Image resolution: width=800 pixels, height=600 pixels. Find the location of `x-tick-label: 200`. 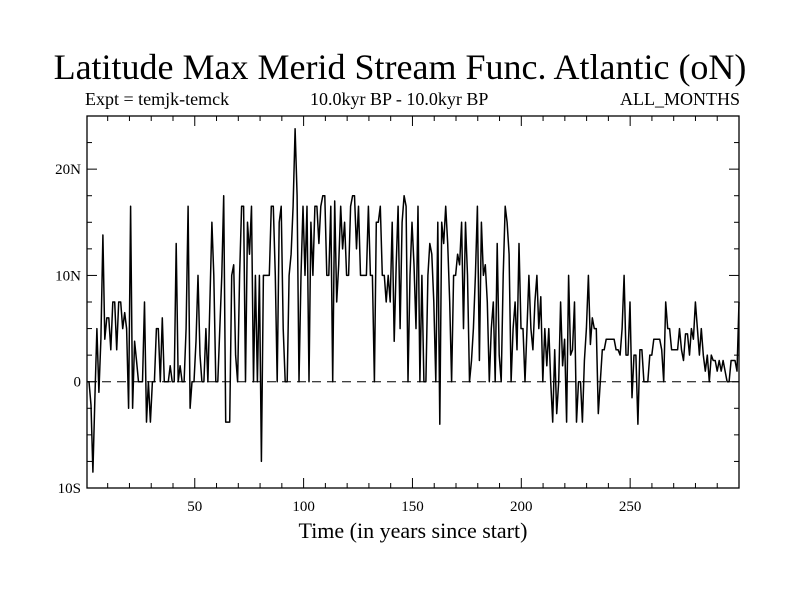

x-tick-label: 200 is located at coordinates (521, 507).